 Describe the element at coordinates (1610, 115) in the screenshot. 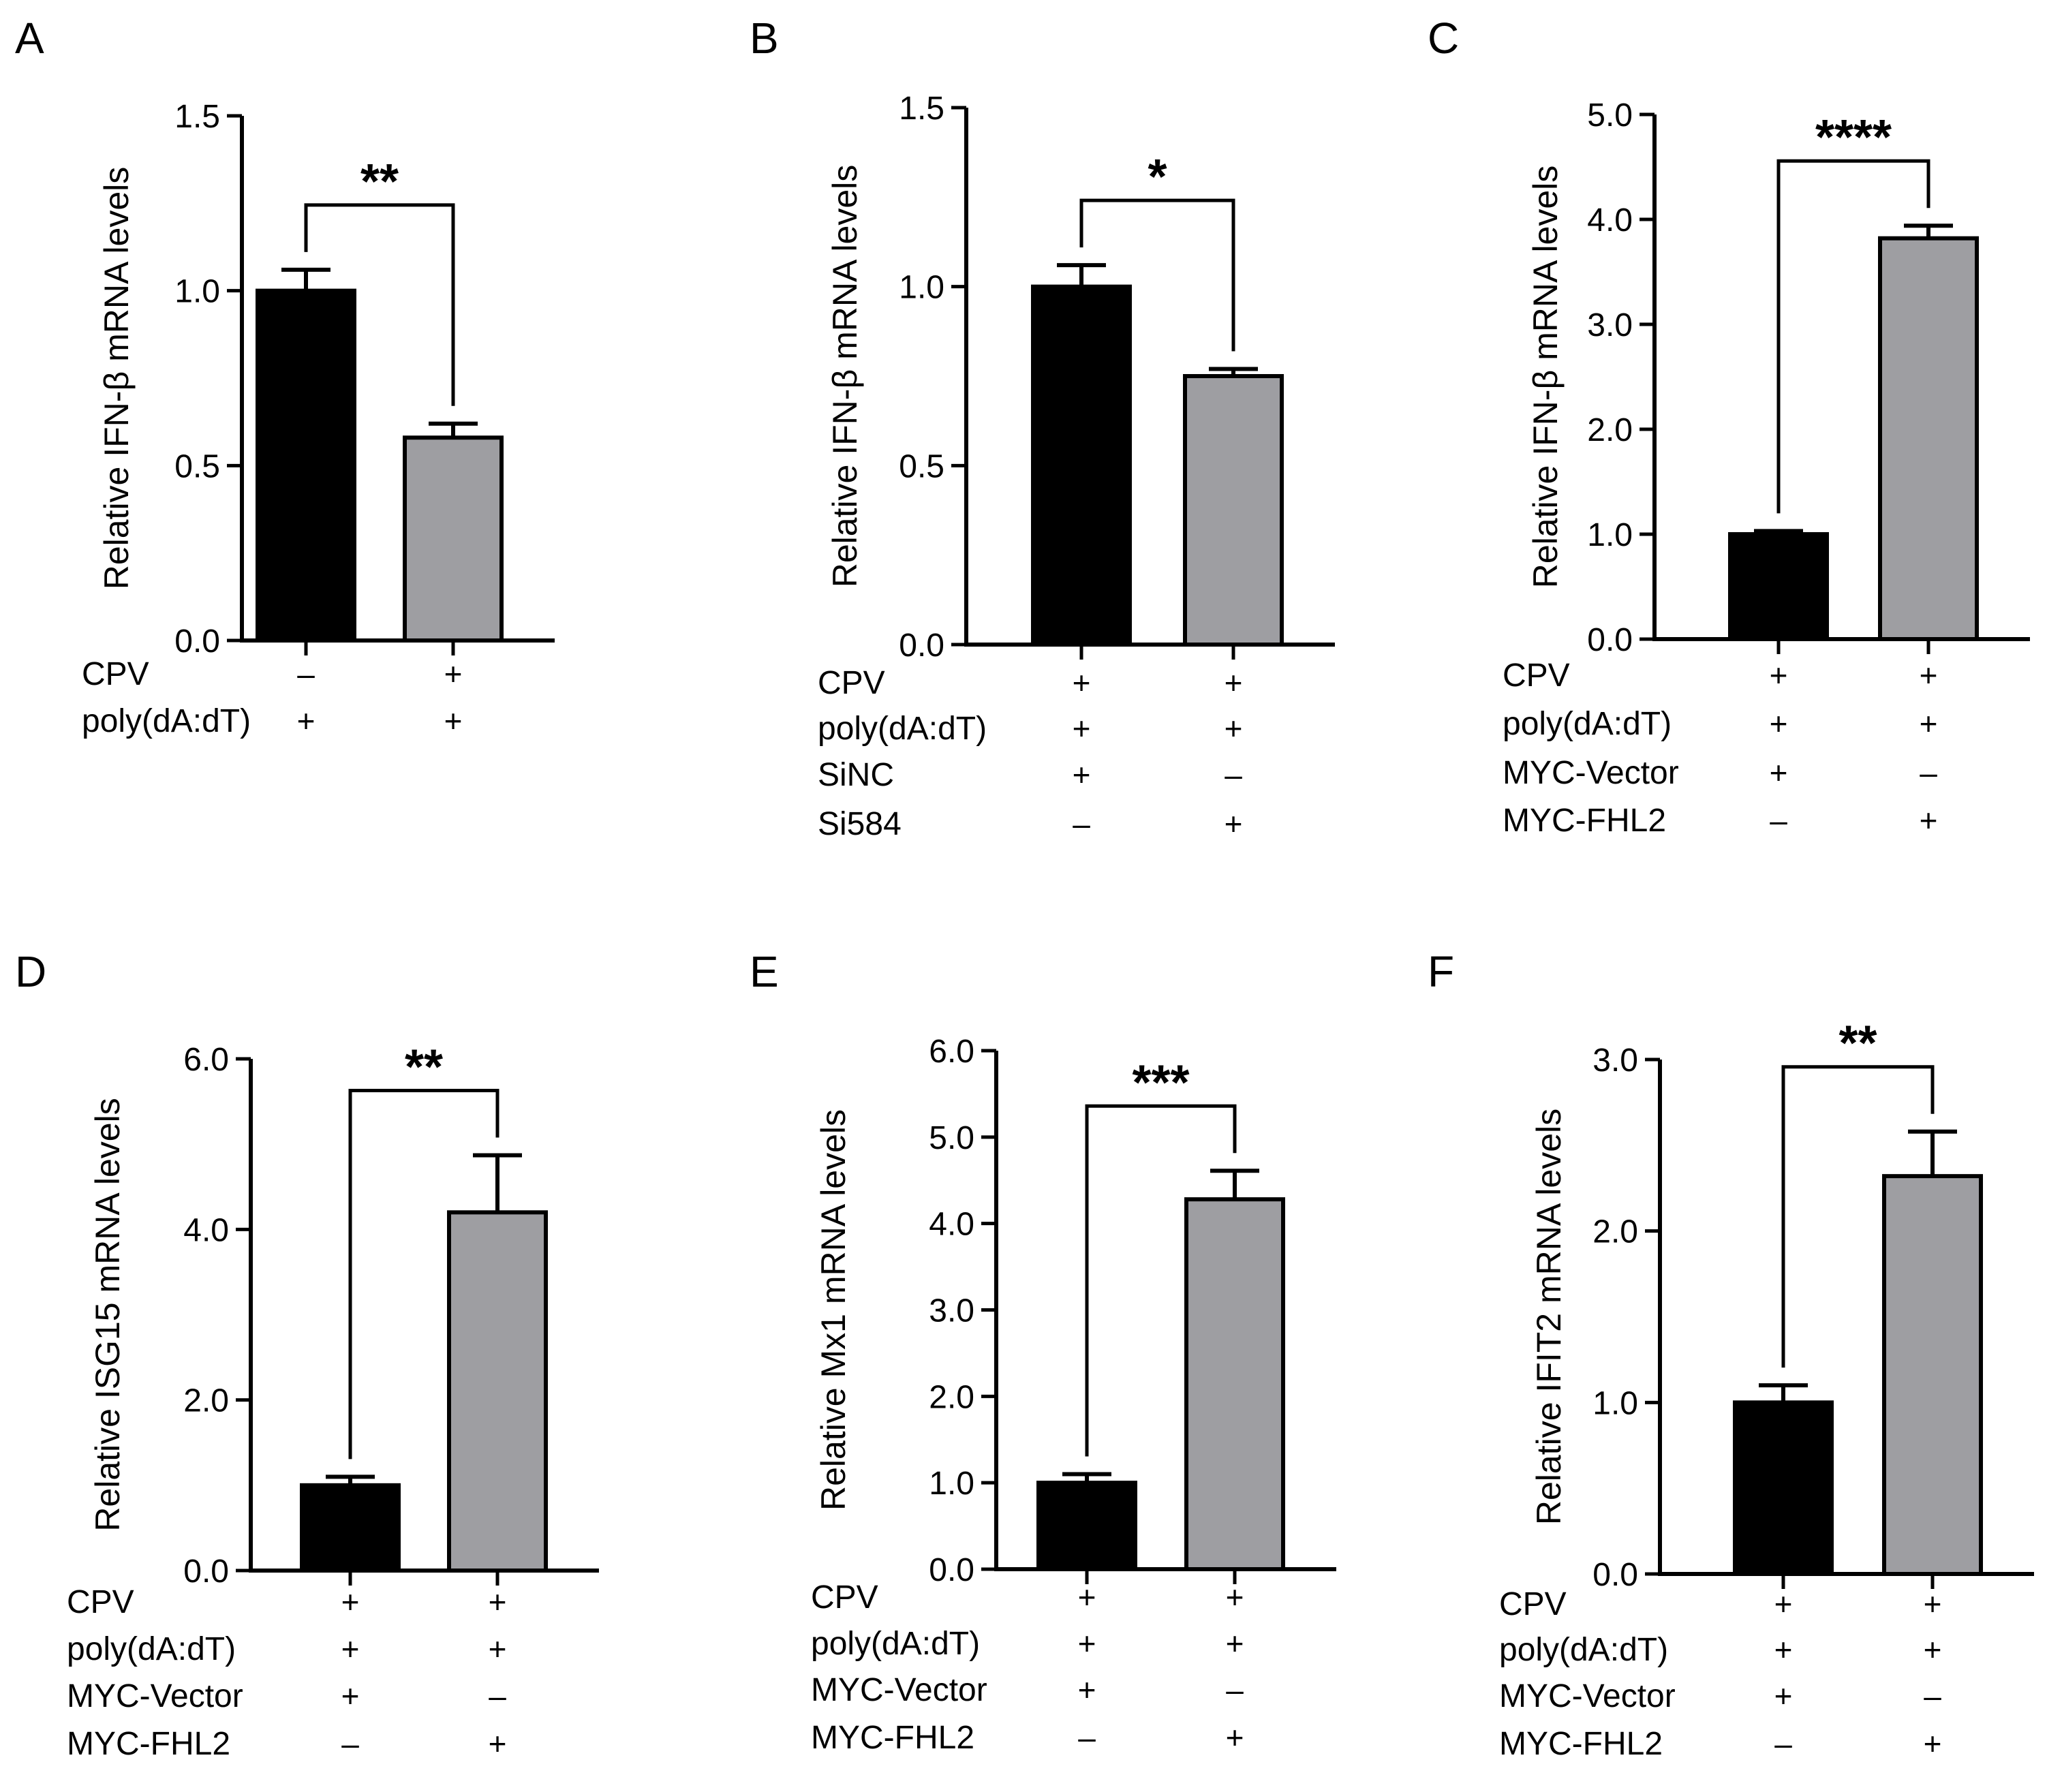

I see `y-tick-label: 5.0` at that location.